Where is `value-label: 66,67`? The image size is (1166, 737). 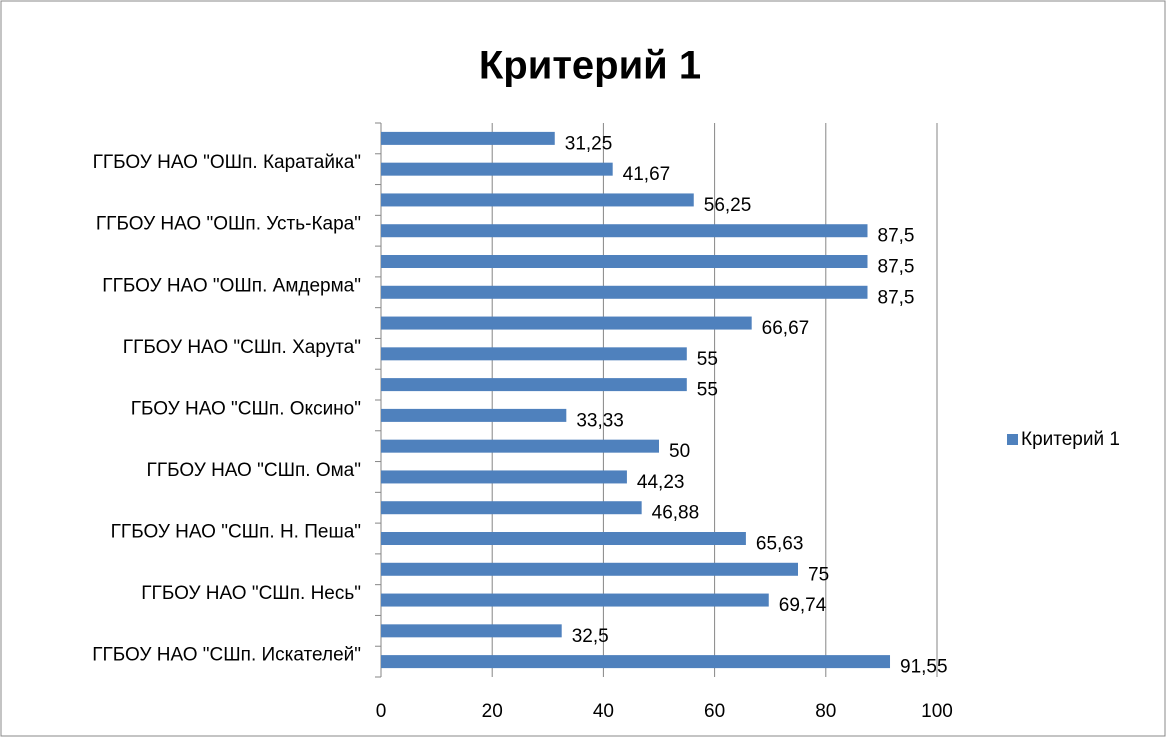
value-label: 66,67 is located at coordinates (786, 328).